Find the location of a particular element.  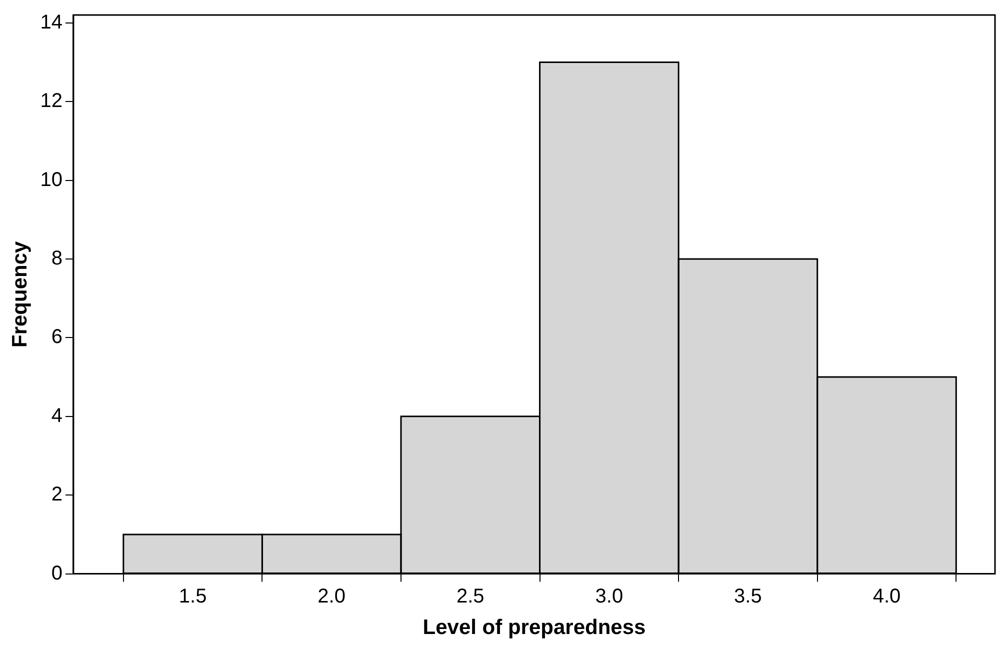

x-tick-label: 3.0 is located at coordinates (609, 596).